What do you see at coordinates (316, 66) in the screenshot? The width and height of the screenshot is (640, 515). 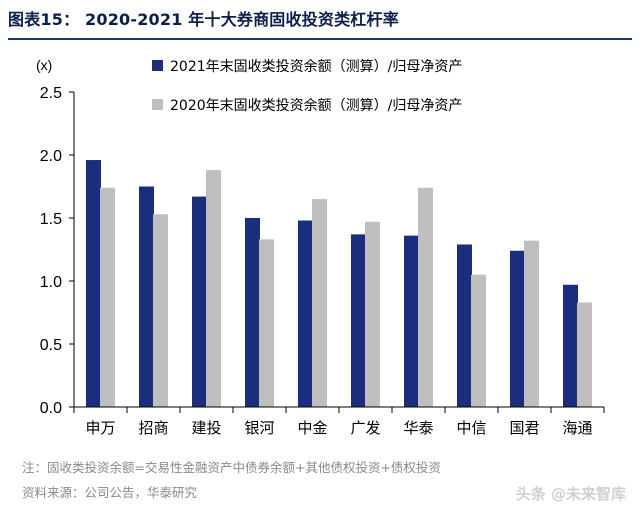 I see `legend-label: 2021年末固收类投资余额（测算）/归母净资产` at bounding box center [316, 66].